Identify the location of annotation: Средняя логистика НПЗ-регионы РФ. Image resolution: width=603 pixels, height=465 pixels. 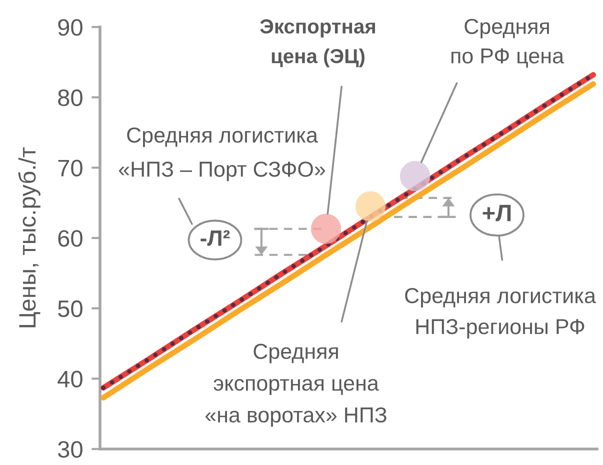
(500, 313).